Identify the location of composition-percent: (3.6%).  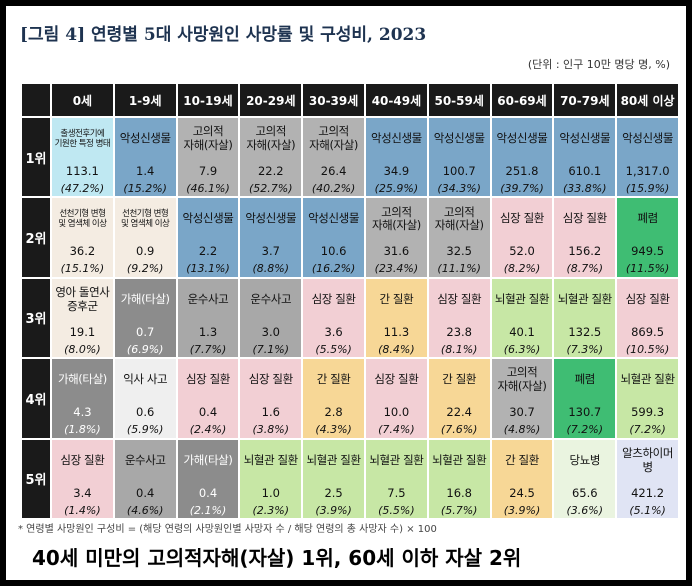
(585, 510).